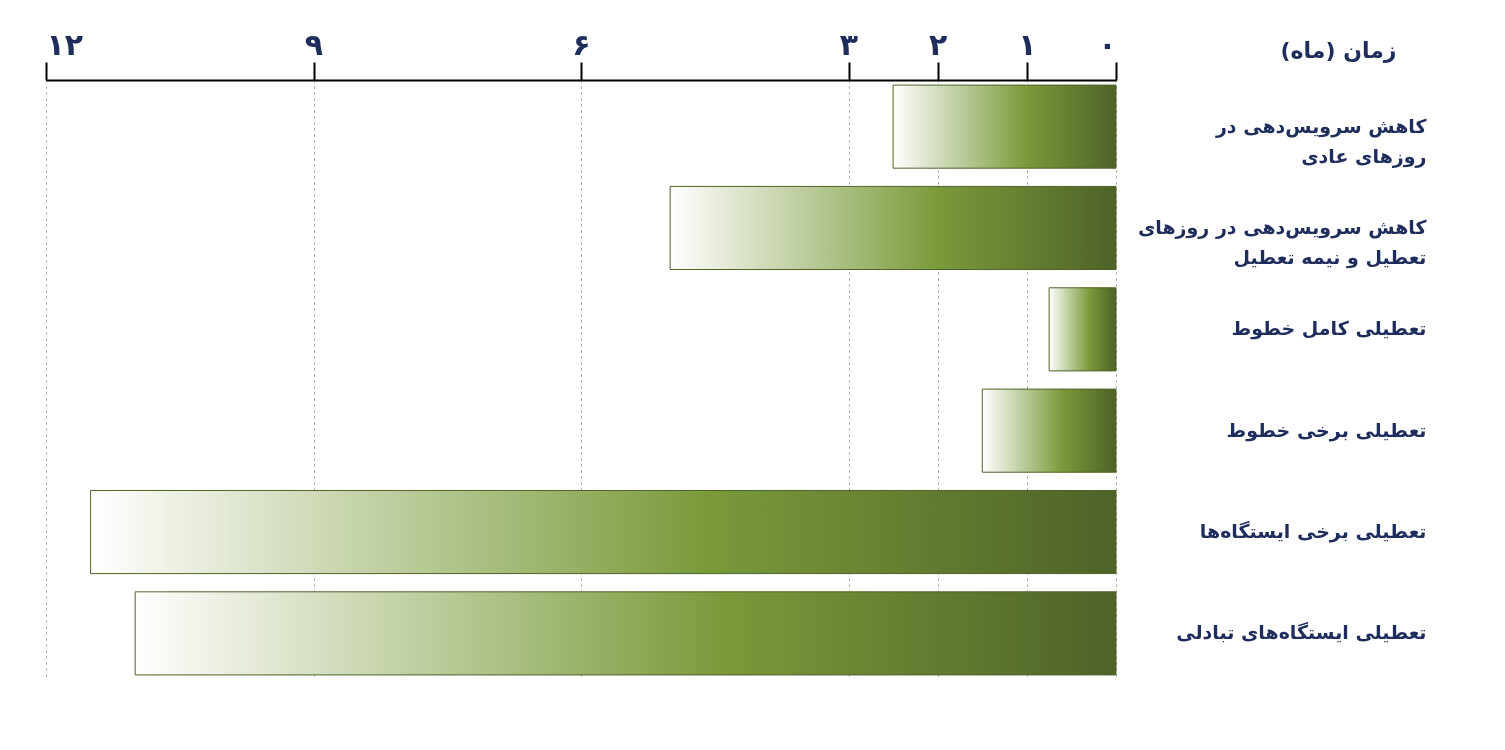 The height and width of the screenshot is (750, 1505). What do you see at coordinates (938, 44) in the screenshot?
I see `x-tick-label: ۲` at bounding box center [938, 44].